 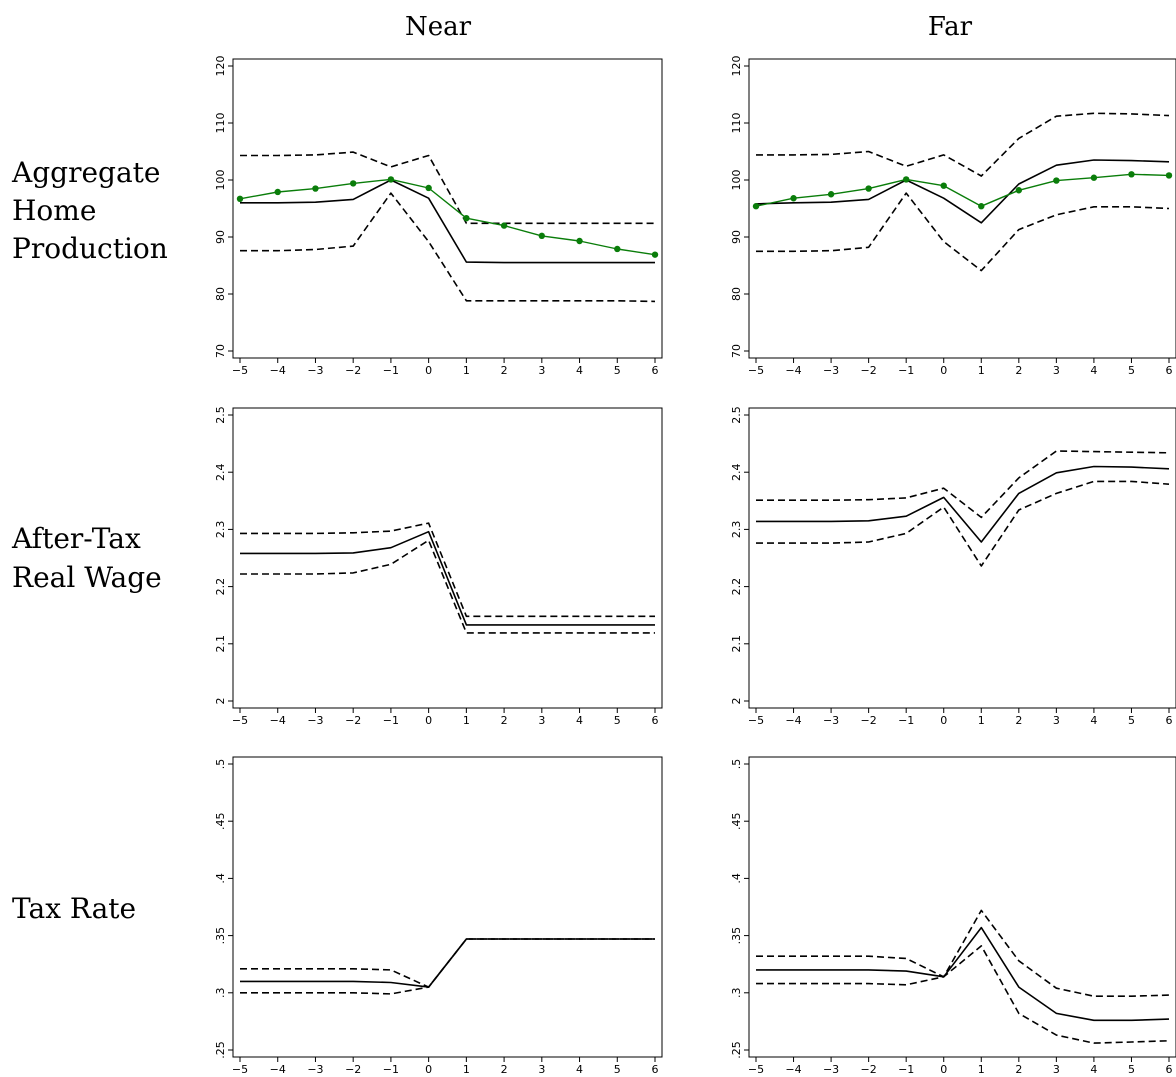 What do you see at coordinates (87, 577) in the screenshot?
I see `row-label-wage-line2: Real Wage` at bounding box center [87, 577].